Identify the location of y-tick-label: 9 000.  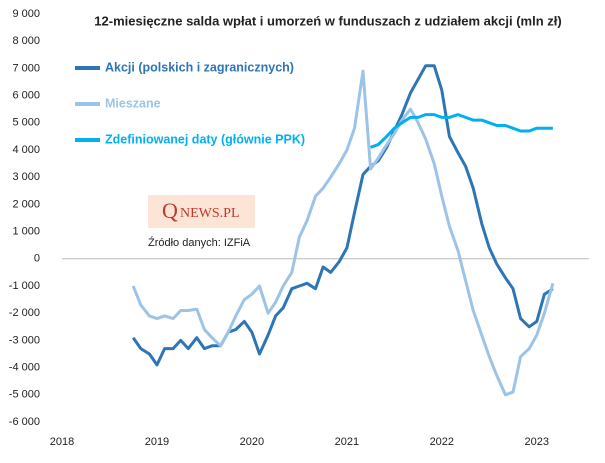
(26, 14).